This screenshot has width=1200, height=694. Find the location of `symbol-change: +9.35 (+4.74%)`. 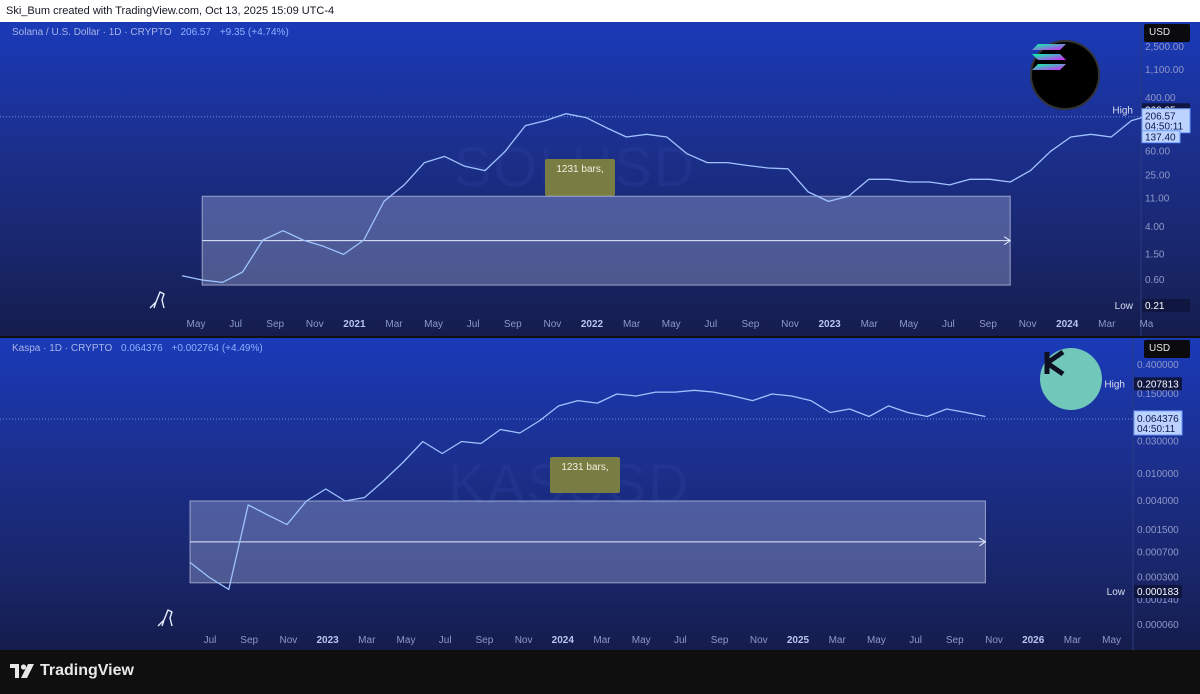

symbol-change: +9.35 (+4.74%) is located at coordinates (254, 32).